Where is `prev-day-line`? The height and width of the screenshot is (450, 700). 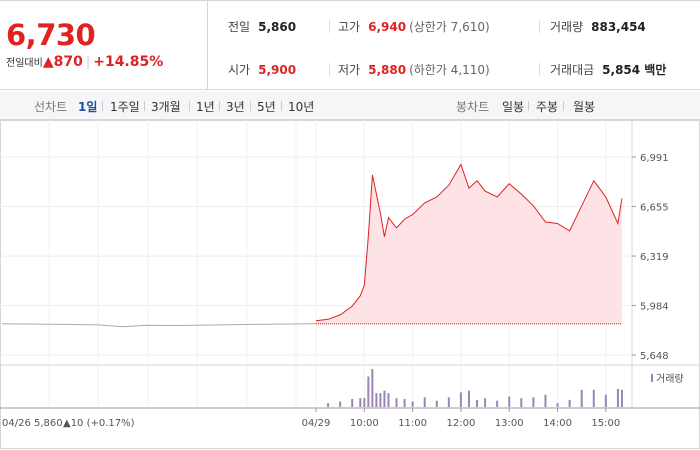
prev-day-line is located at coordinates (159, 325).